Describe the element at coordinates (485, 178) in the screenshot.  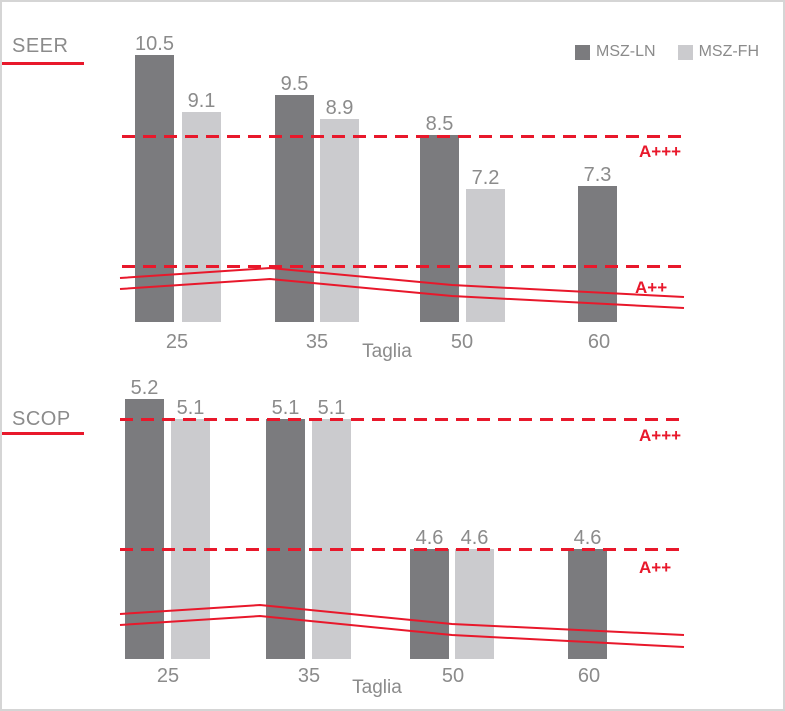
I see `bar-value-label: 7.2` at that location.